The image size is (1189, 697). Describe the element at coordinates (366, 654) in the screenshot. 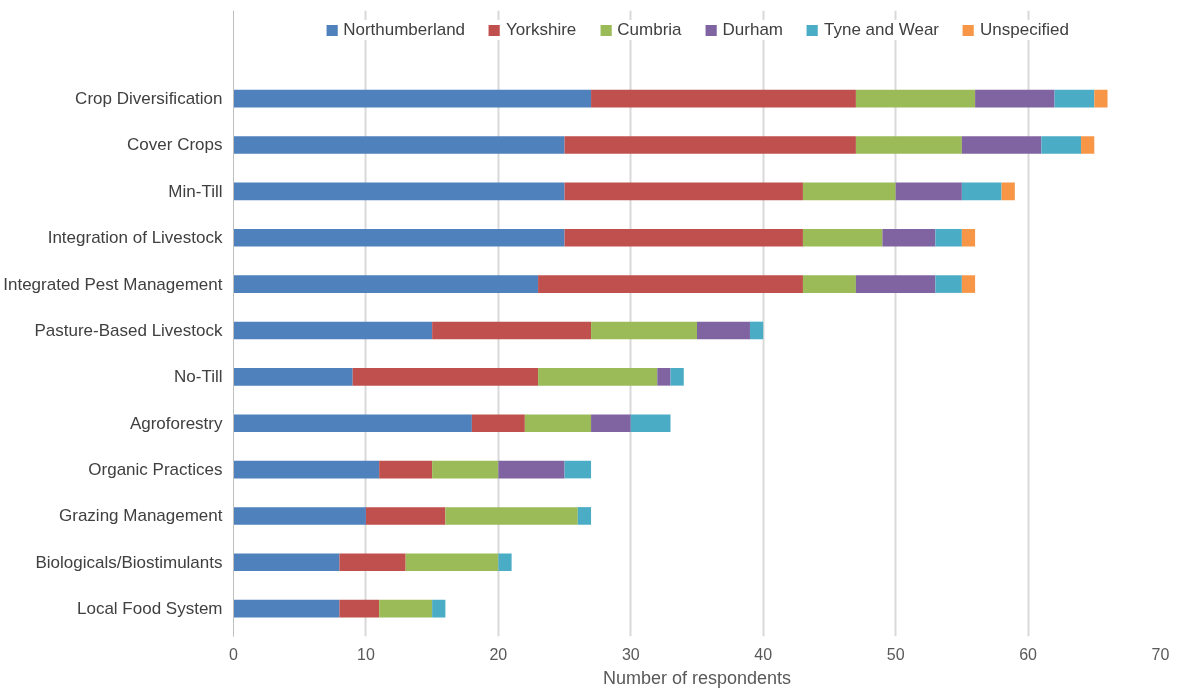

I see `x-tick-label: 10` at that location.